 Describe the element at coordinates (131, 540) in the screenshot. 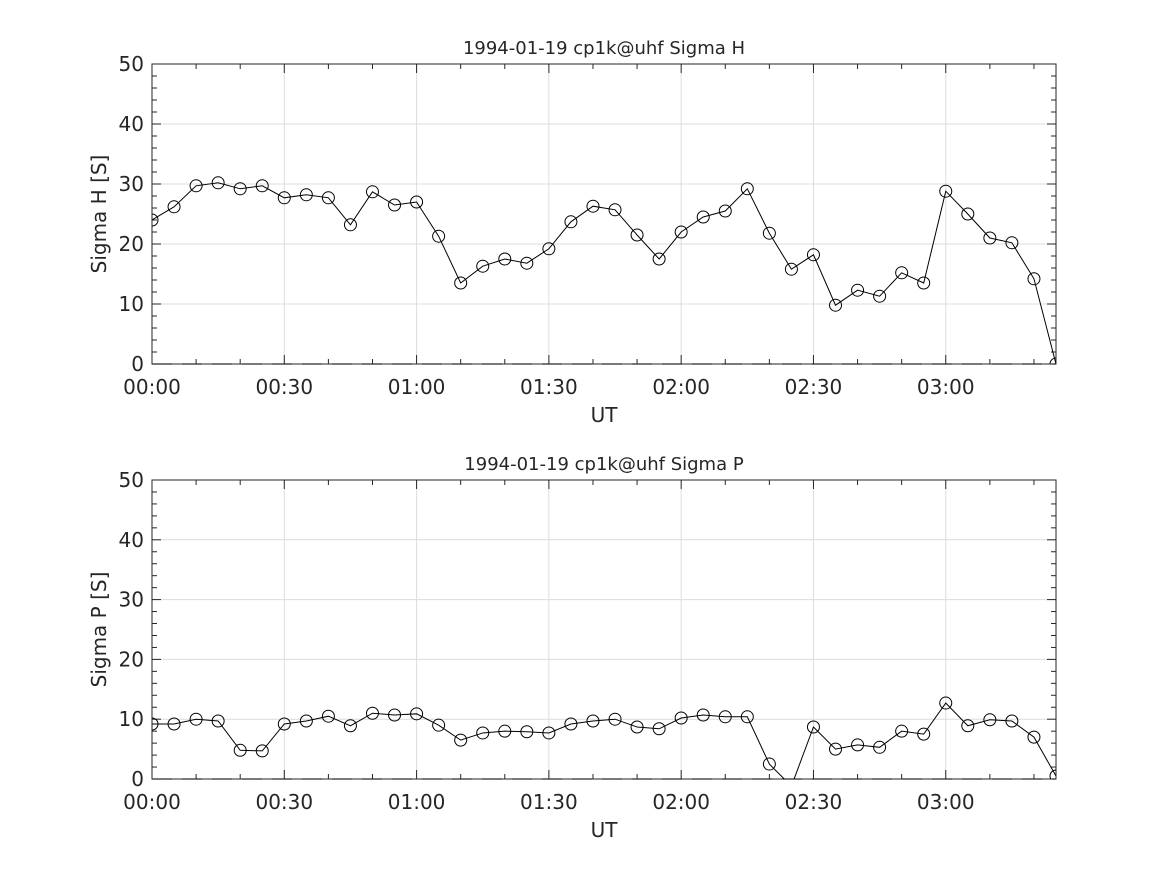

I see `y-tick-label: 40` at that location.